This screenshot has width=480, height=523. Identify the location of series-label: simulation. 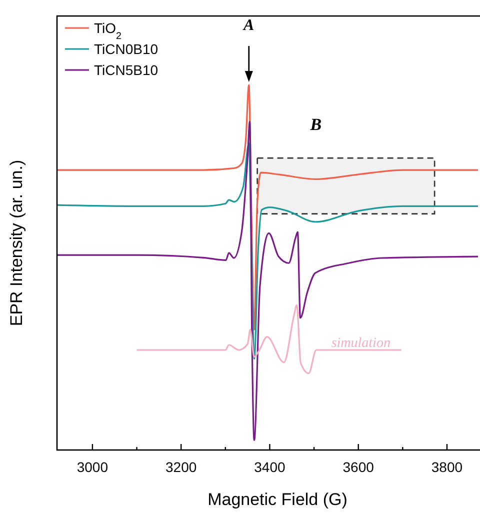
(360, 343).